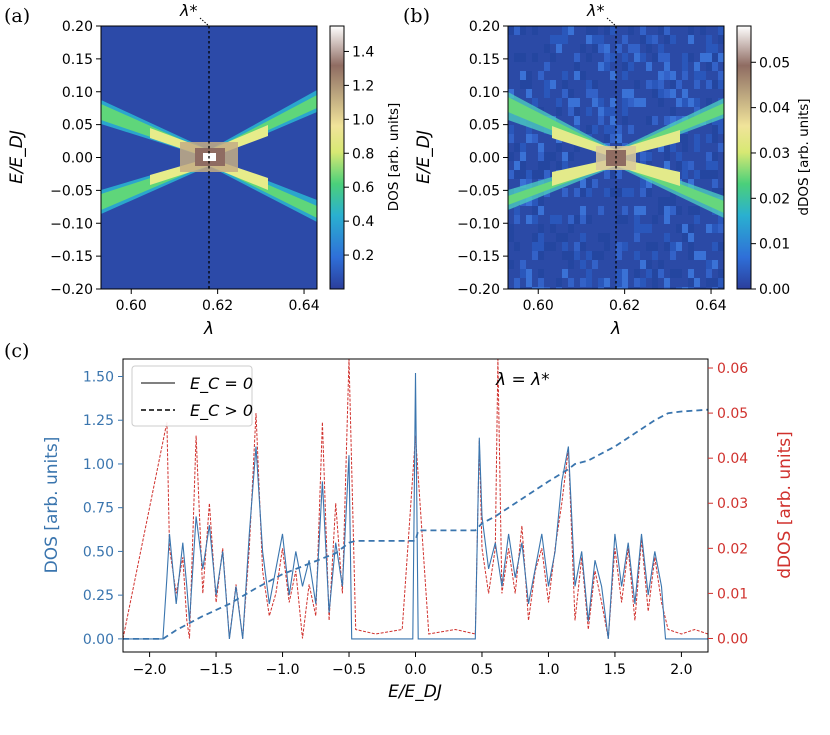 This screenshot has width=830, height=735. Describe the element at coordinates (77, 27) in the screenshot. I see `y-tick-label: 0.20` at that location.